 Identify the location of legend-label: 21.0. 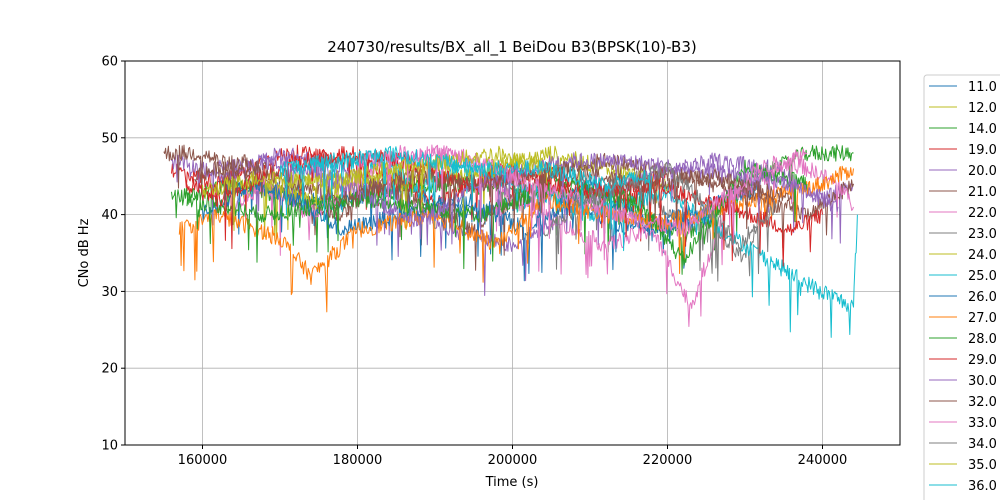
(982, 192).